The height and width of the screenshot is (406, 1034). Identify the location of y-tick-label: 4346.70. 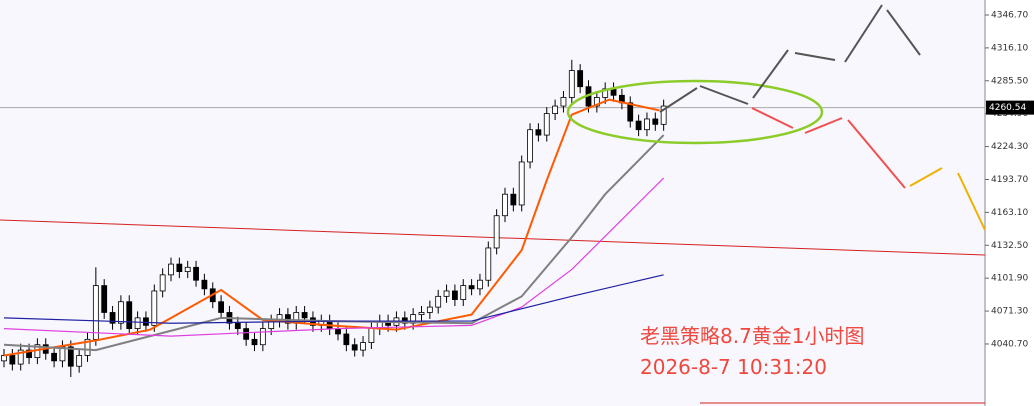
(1009, 15).